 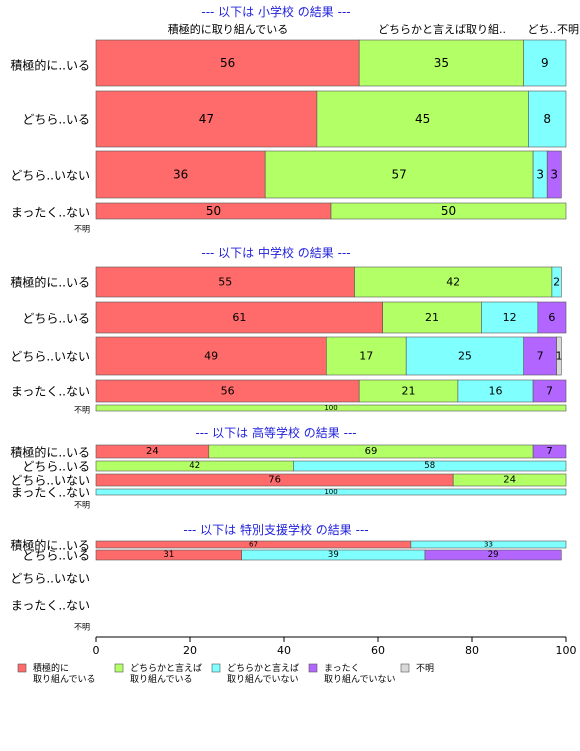 What do you see at coordinates (496, 391) in the screenshot?
I see `bar-value-label: 16` at bounding box center [496, 391].